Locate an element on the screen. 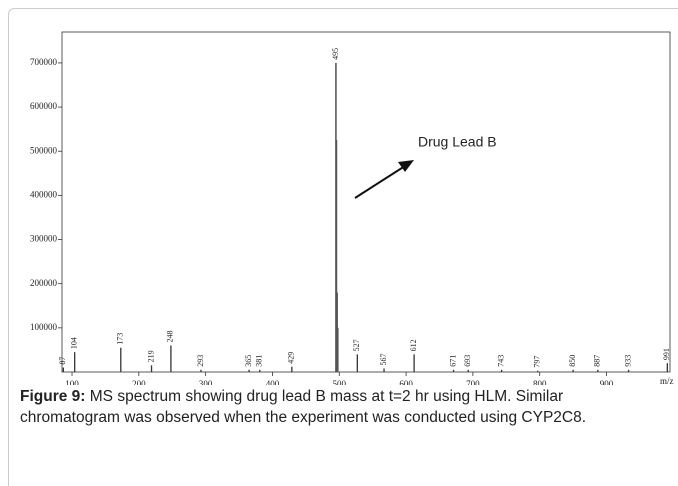 This screenshot has height=486, width=678. annotation: Drug Lead B is located at coordinates (457, 142).